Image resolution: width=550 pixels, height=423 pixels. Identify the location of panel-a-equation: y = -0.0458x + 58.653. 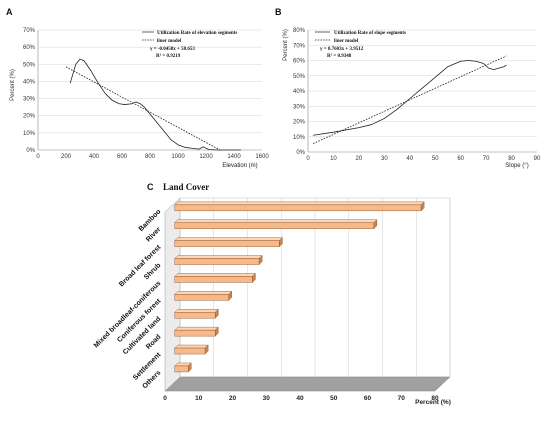
(172, 49).